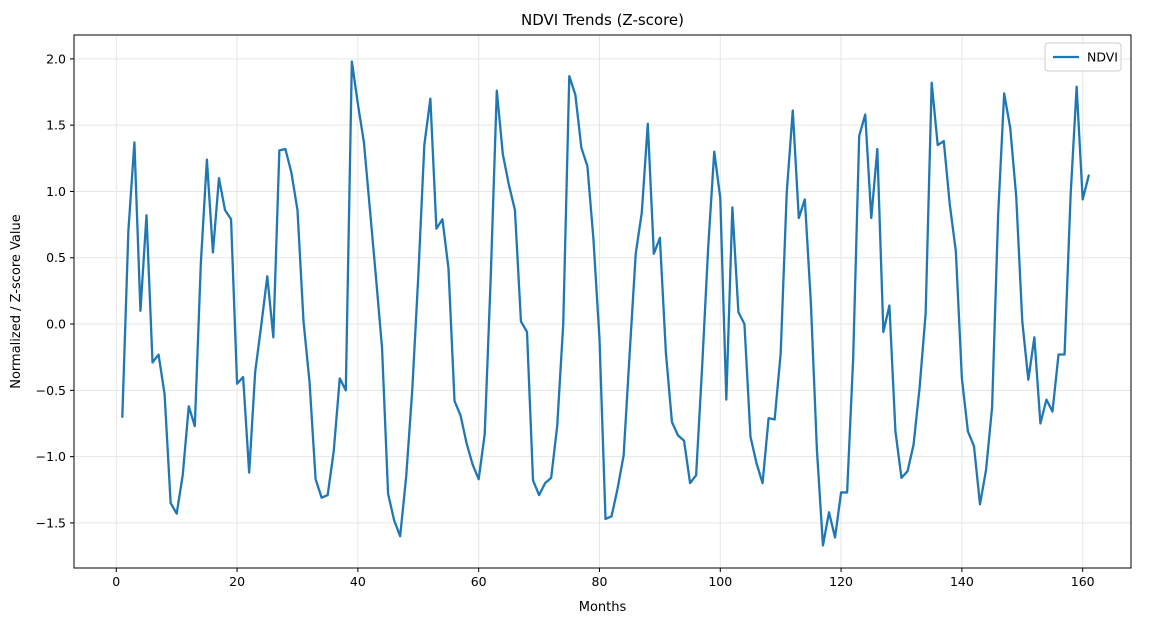 This screenshot has height=624, width=1167. I want to click on legend: NDVI, so click(1083, 57).